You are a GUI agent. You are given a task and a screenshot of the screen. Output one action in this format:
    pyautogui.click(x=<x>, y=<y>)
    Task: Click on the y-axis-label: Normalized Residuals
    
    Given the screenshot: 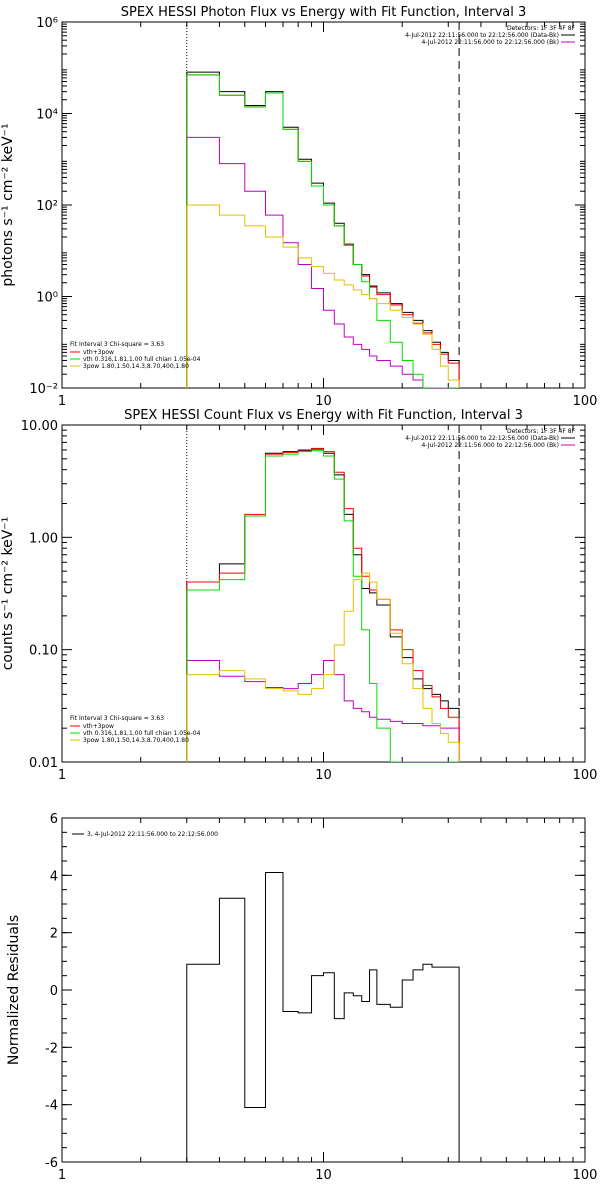 What is the action you would take?
    pyautogui.click(x=14, y=990)
    